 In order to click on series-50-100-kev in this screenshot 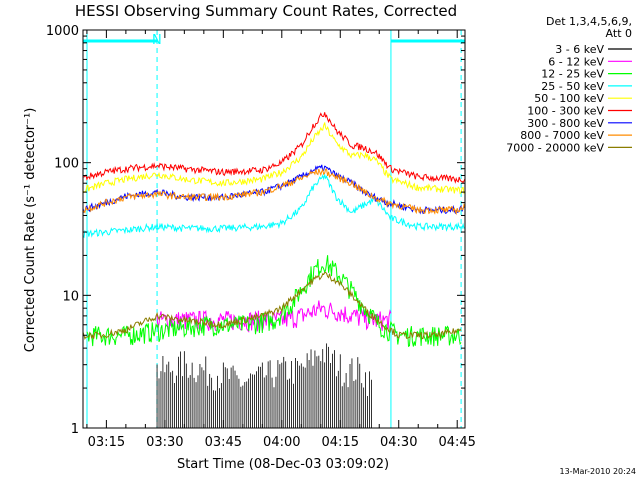, I will do `click(274, 158)`.